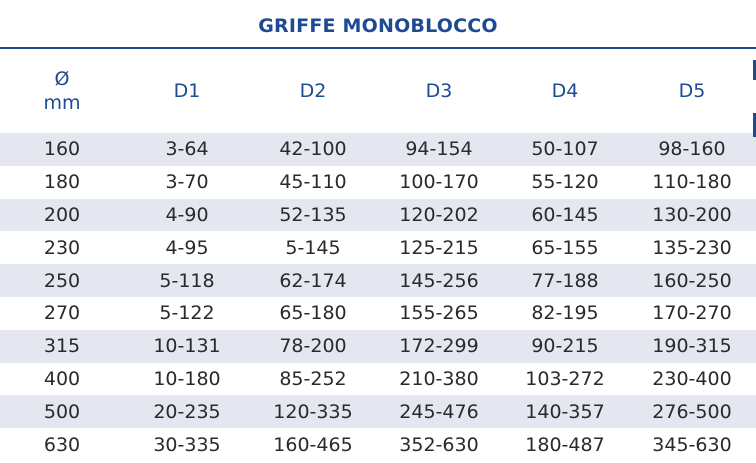 The image size is (756, 463). I want to click on cell-diameter: 230, so click(62, 248).